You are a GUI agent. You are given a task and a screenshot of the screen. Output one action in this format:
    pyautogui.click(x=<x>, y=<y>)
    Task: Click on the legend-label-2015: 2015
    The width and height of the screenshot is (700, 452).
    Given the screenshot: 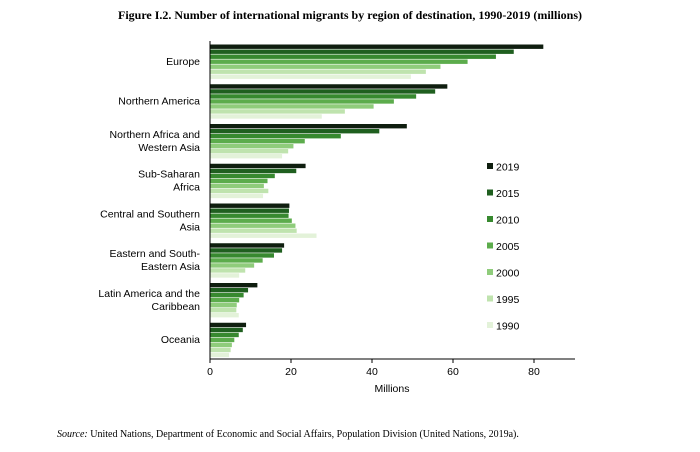 What is the action you would take?
    pyautogui.click(x=508, y=194)
    